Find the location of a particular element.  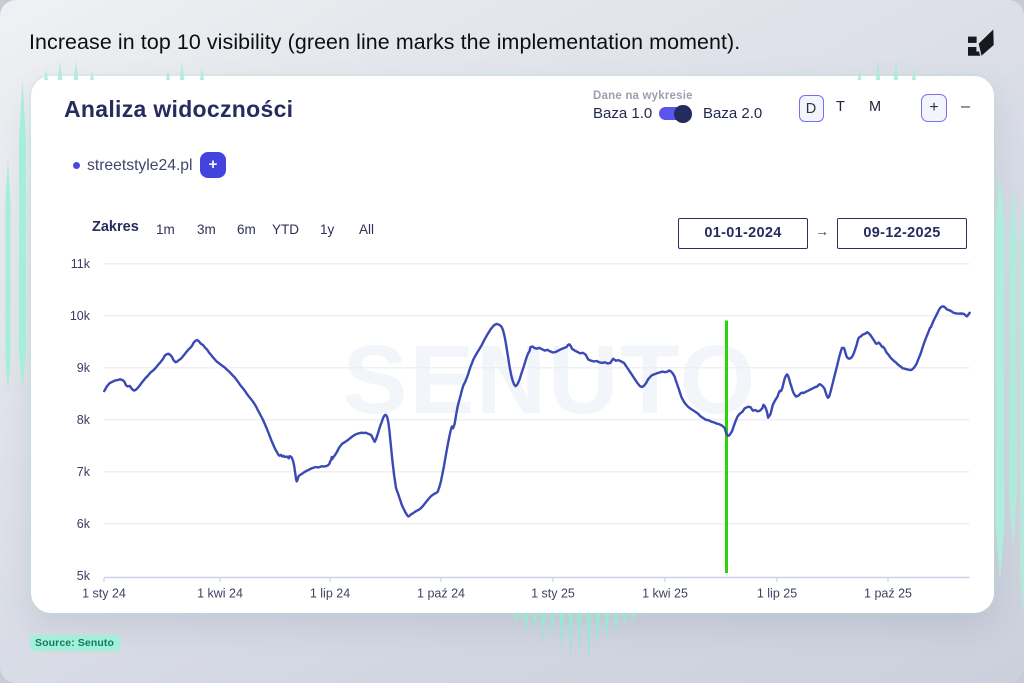

svg-text: 9k is located at coordinates (84, 368).